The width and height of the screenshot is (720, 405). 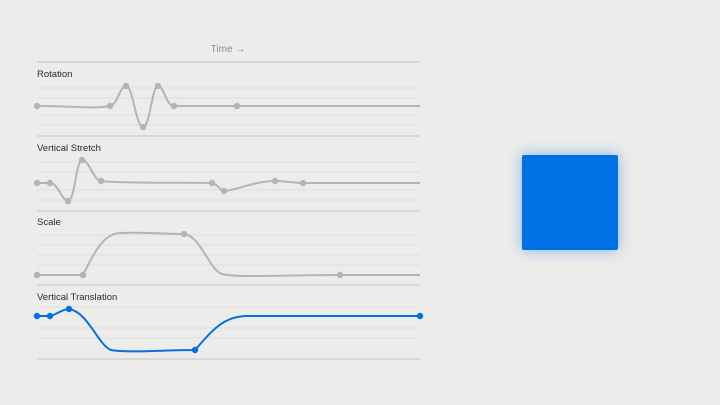 I want to click on vertical-translation-curve, so click(x=228, y=330).